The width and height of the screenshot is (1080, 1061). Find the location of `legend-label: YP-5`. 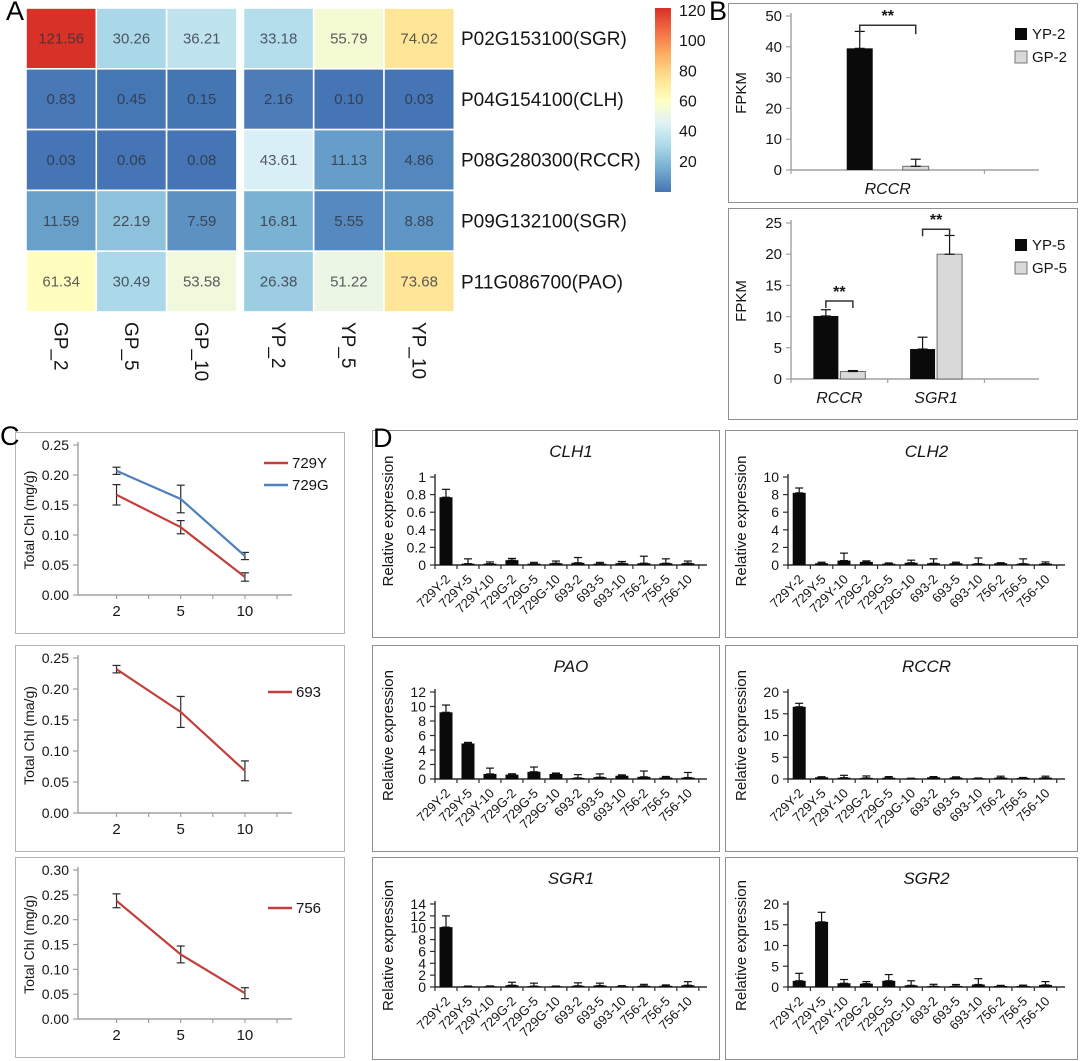

legend-label: YP-5 is located at coordinates (1048, 245).